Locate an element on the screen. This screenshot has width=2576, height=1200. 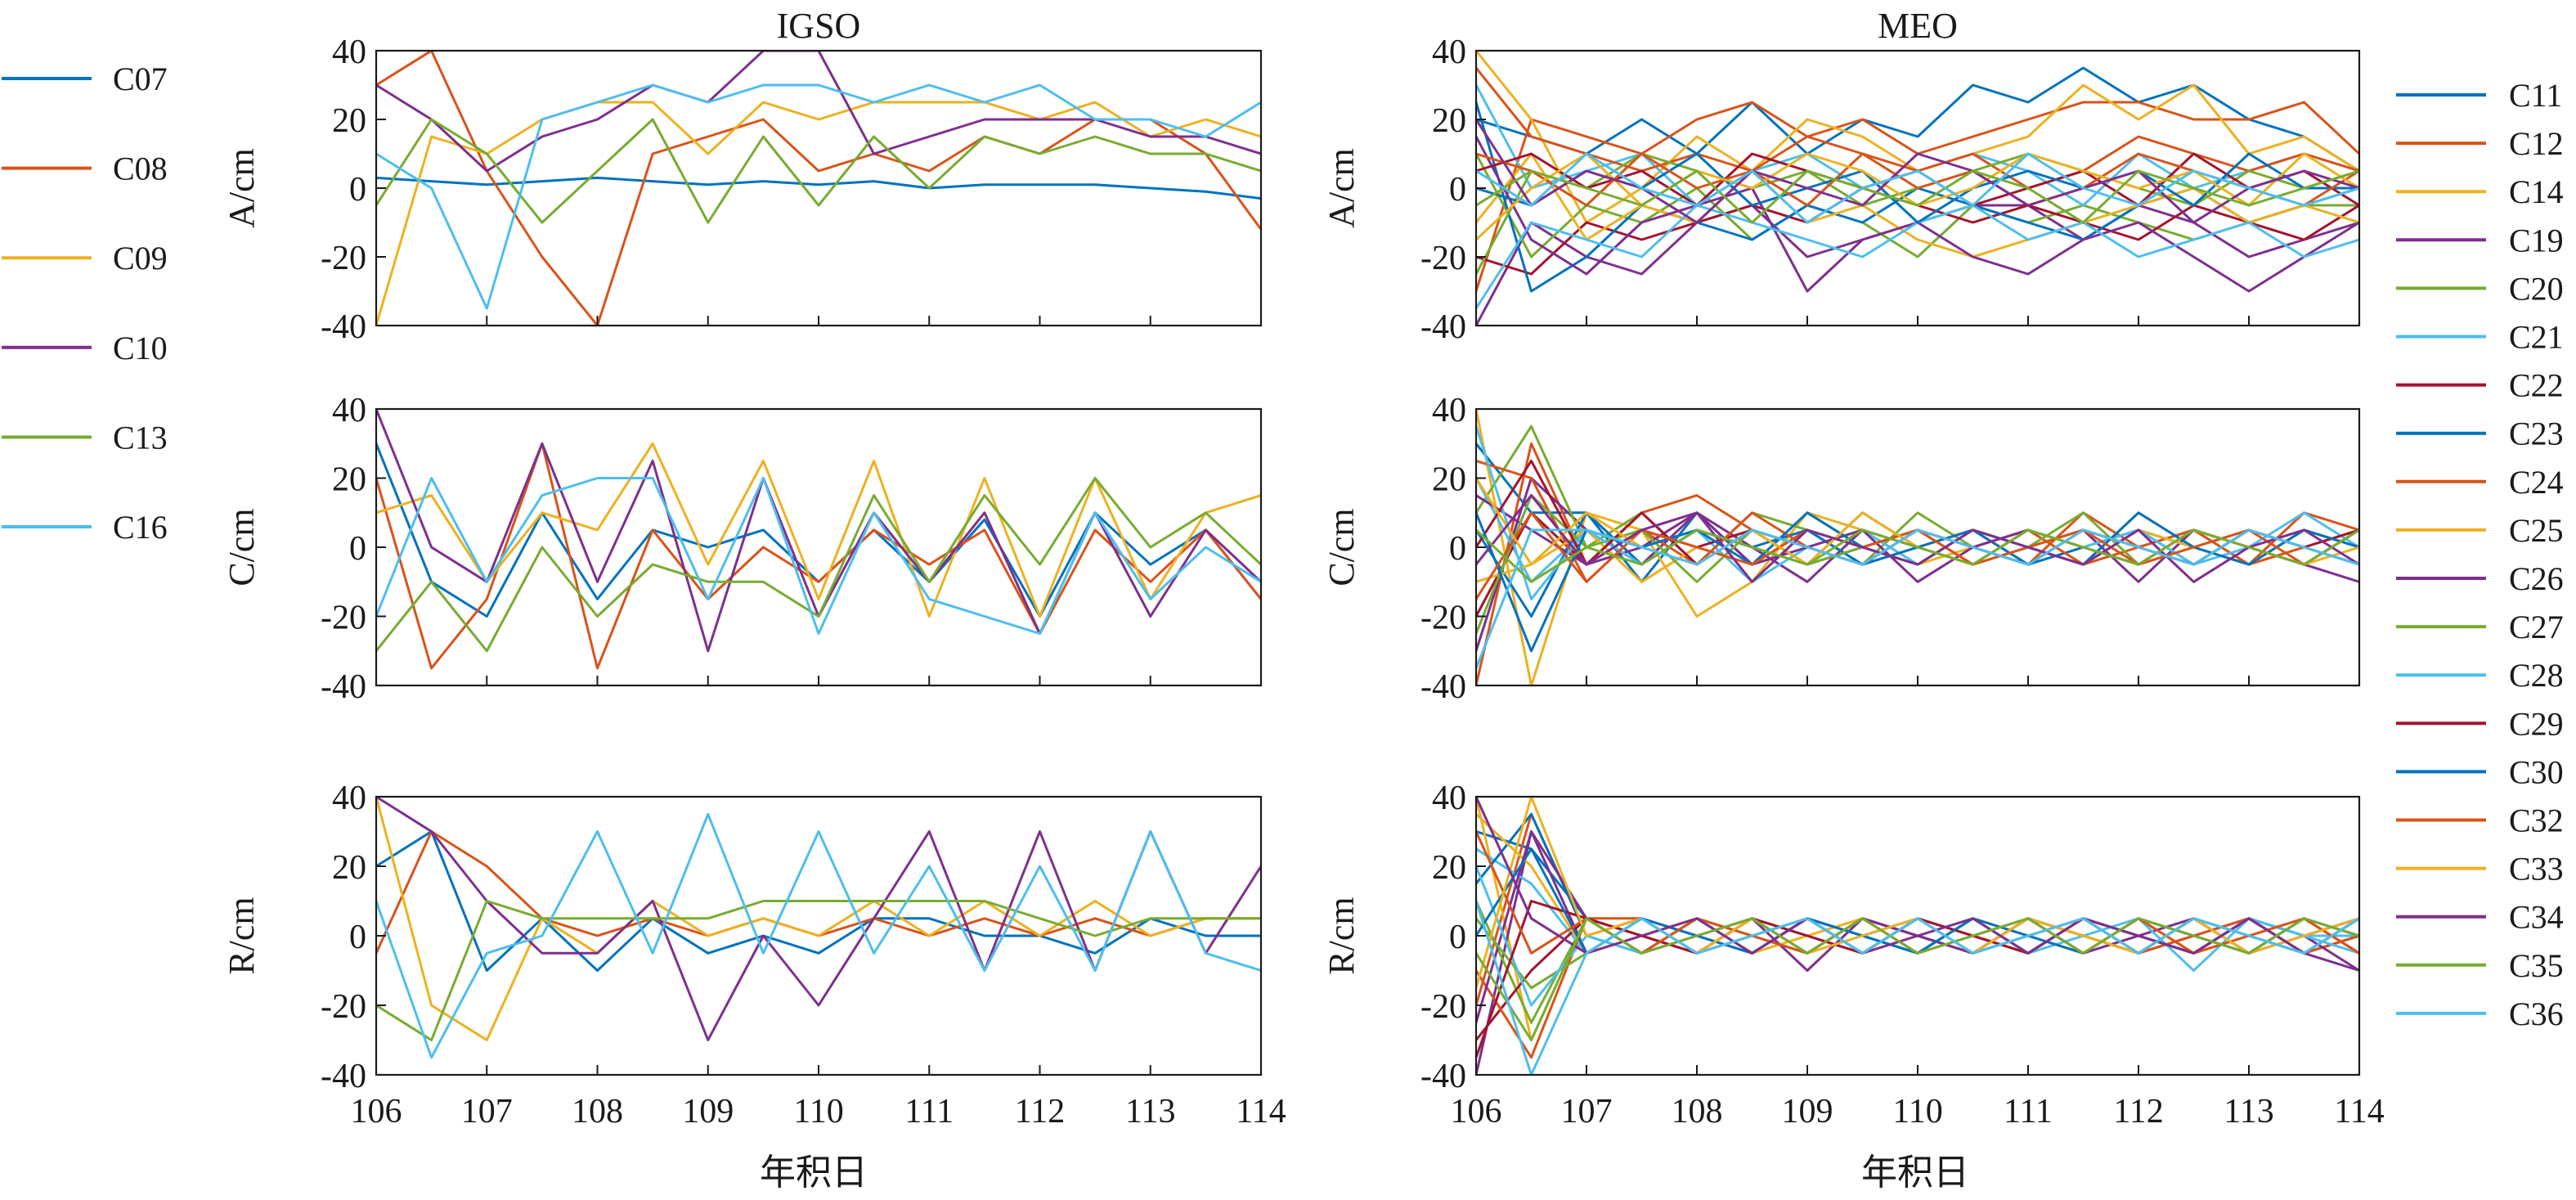
legend-item-c19: C19 is located at coordinates (2480, 240).